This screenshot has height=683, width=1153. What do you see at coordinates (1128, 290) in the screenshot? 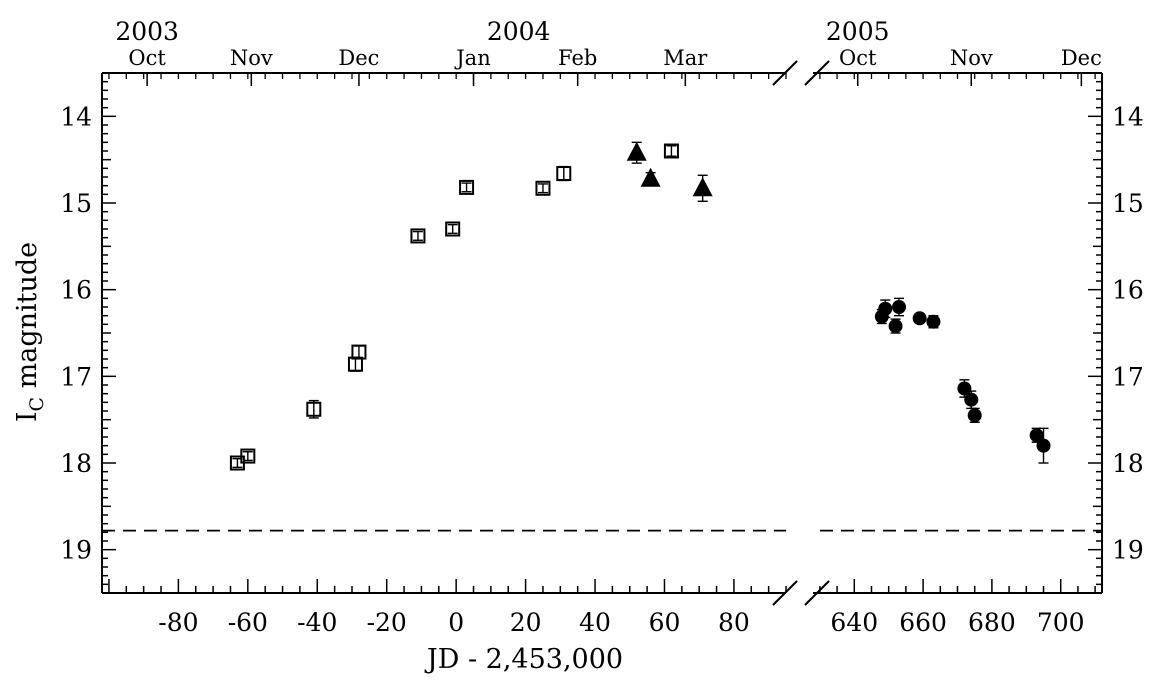
I see `y-tick-label-right: 16` at bounding box center [1128, 290].